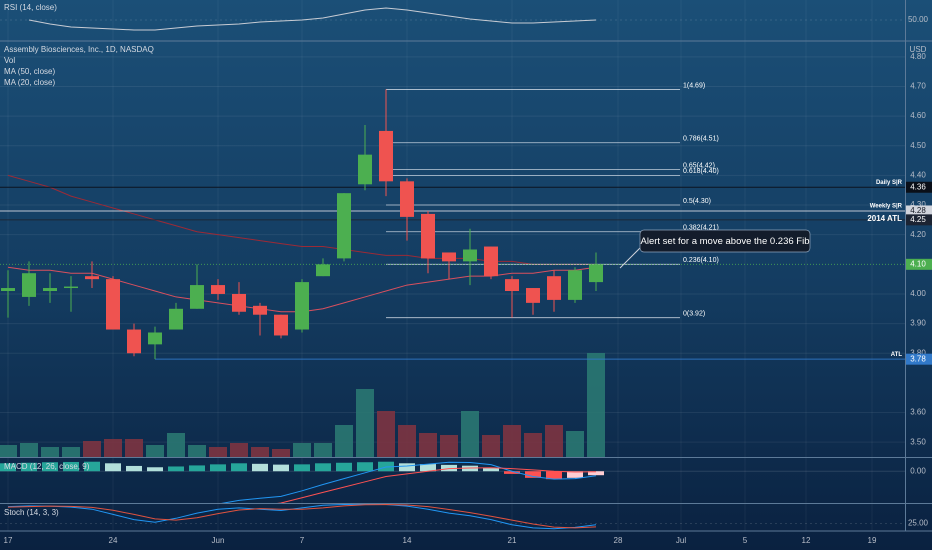 The width and height of the screenshot is (932, 550). What do you see at coordinates (30, 7) in the screenshot?
I see `rsi-title: RSI (14, close)` at bounding box center [30, 7].